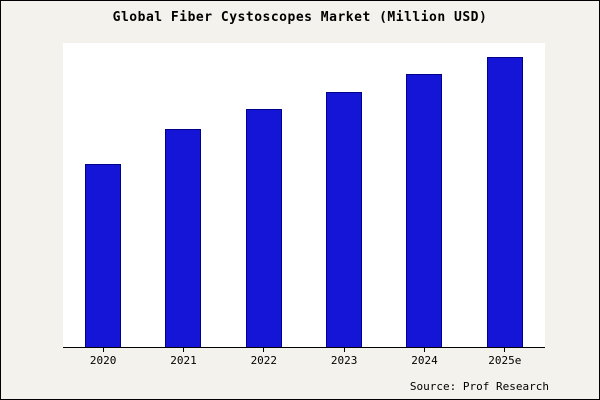 The width and height of the screenshot is (600, 400). What do you see at coordinates (479, 386) in the screenshot?
I see `source-credit: Source: Prof Research` at bounding box center [479, 386].